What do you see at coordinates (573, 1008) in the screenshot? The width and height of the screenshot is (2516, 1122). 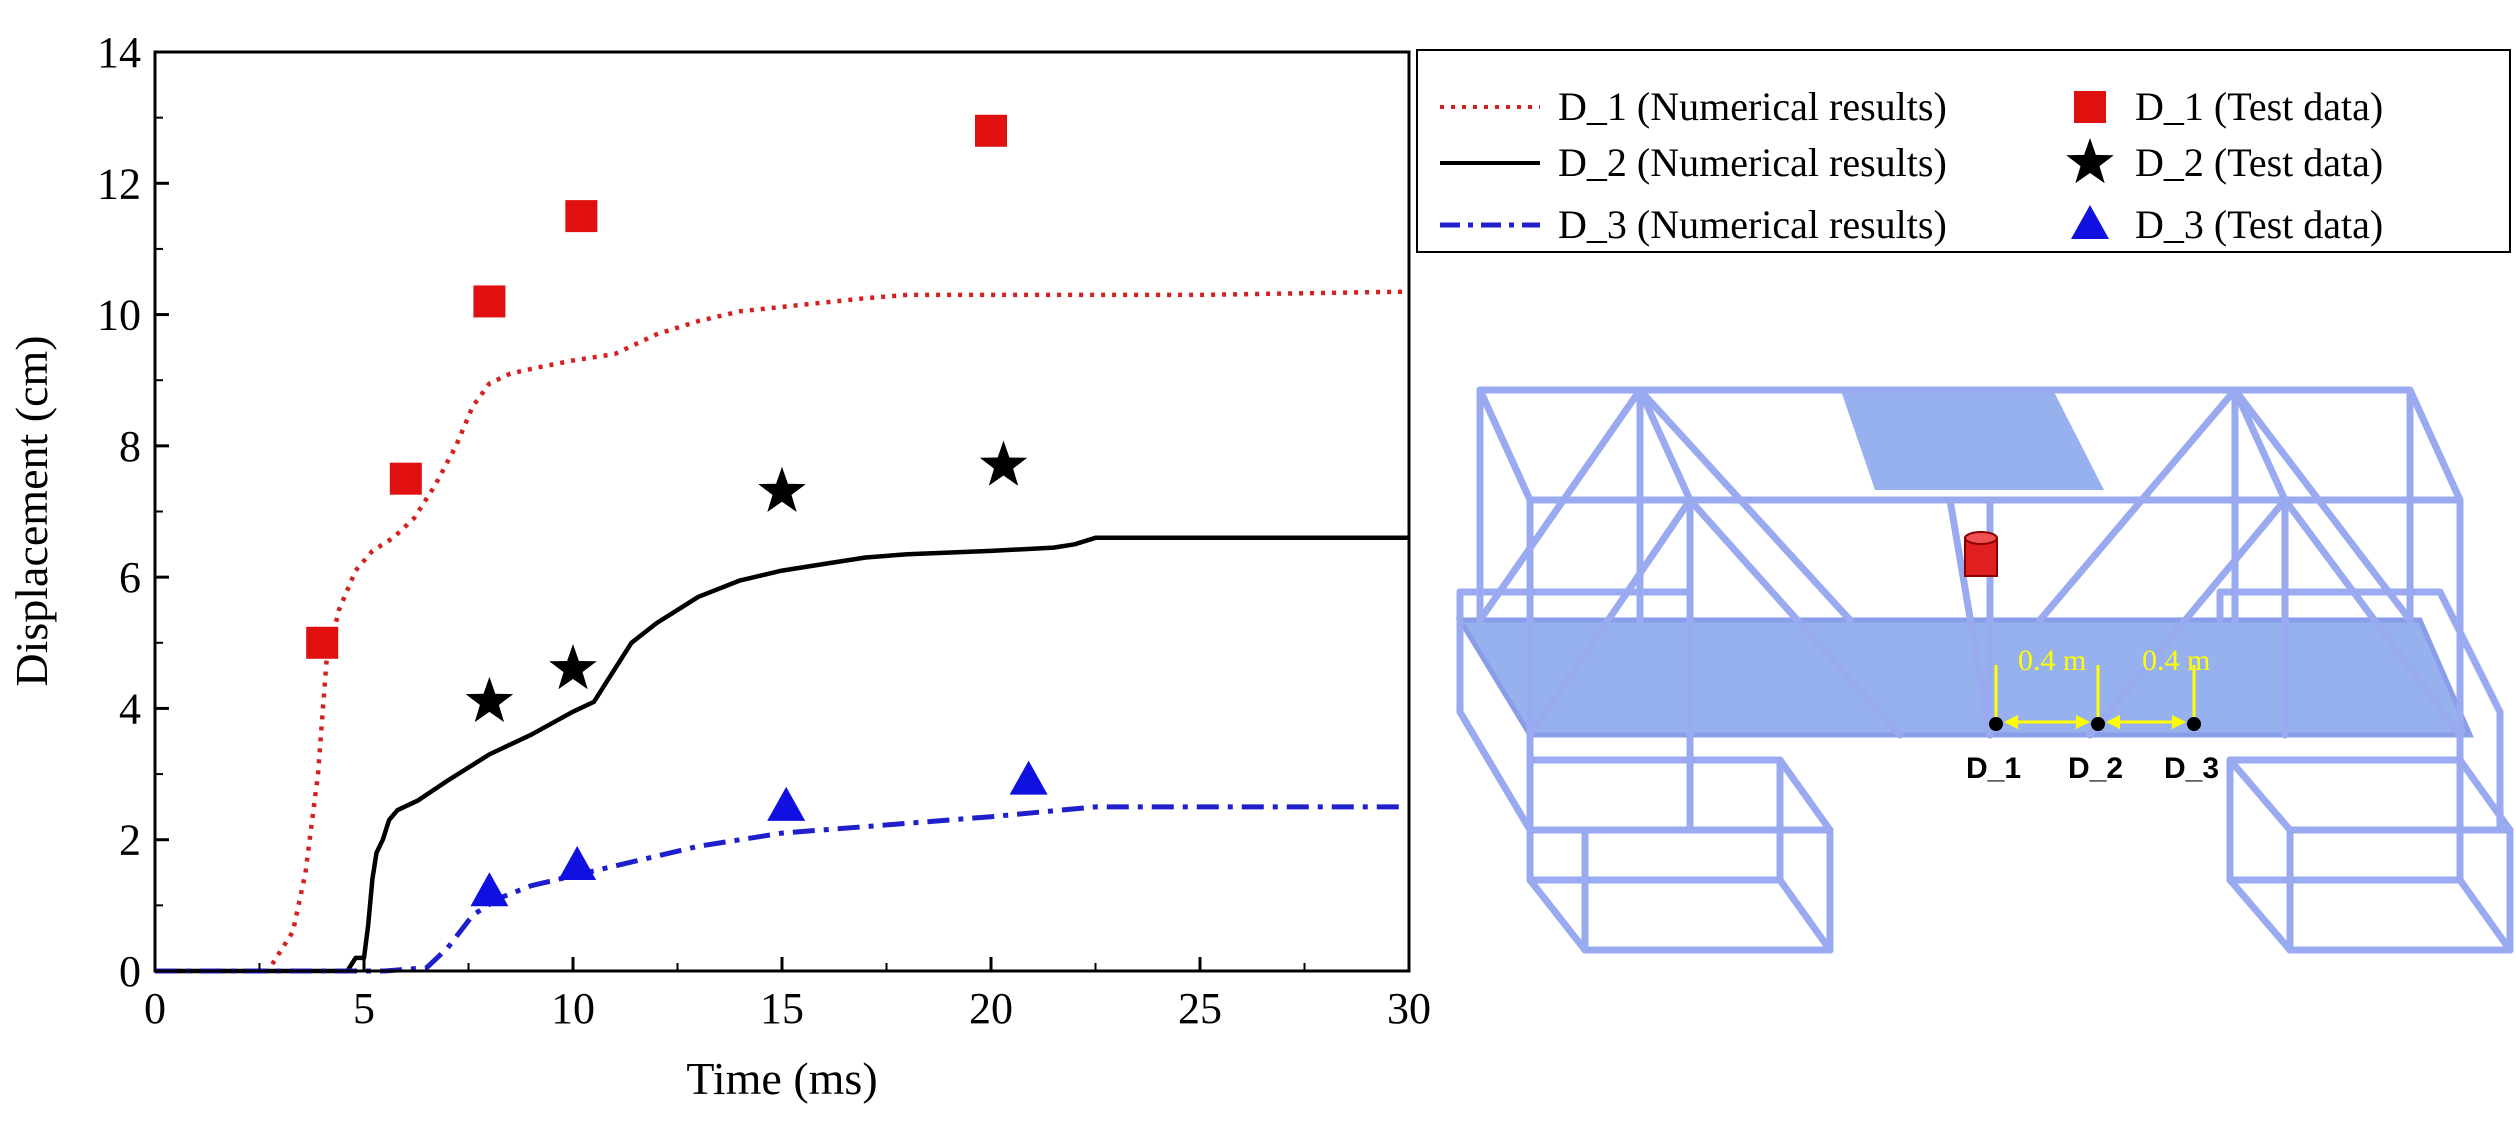 I see `x-tick-label: 10` at bounding box center [573, 1008].